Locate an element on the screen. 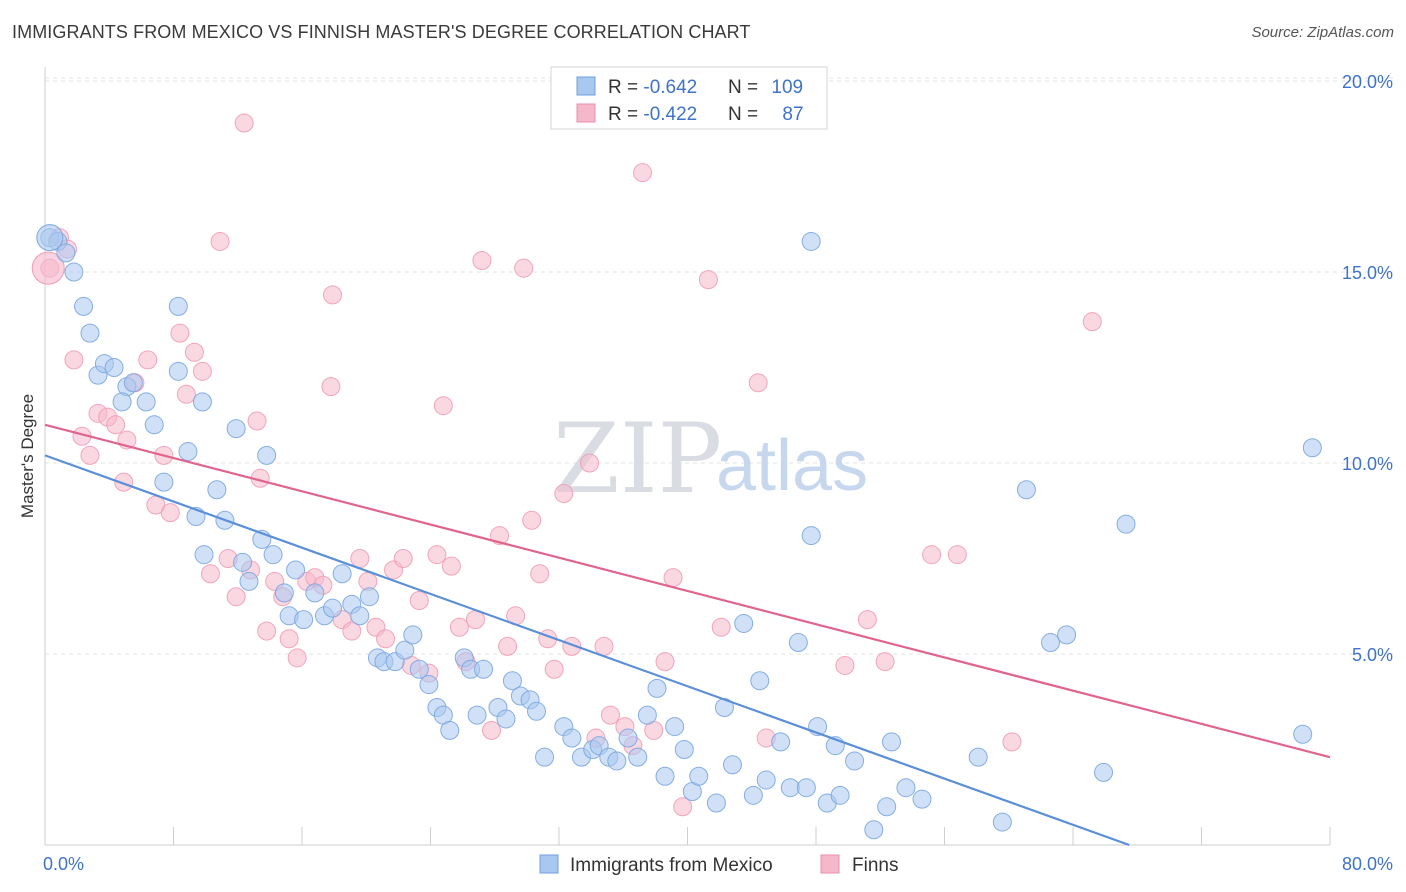 The image size is (1406, 892). legend-row-finns: R = -0.422 N = 87 is located at coordinates (690, 114).